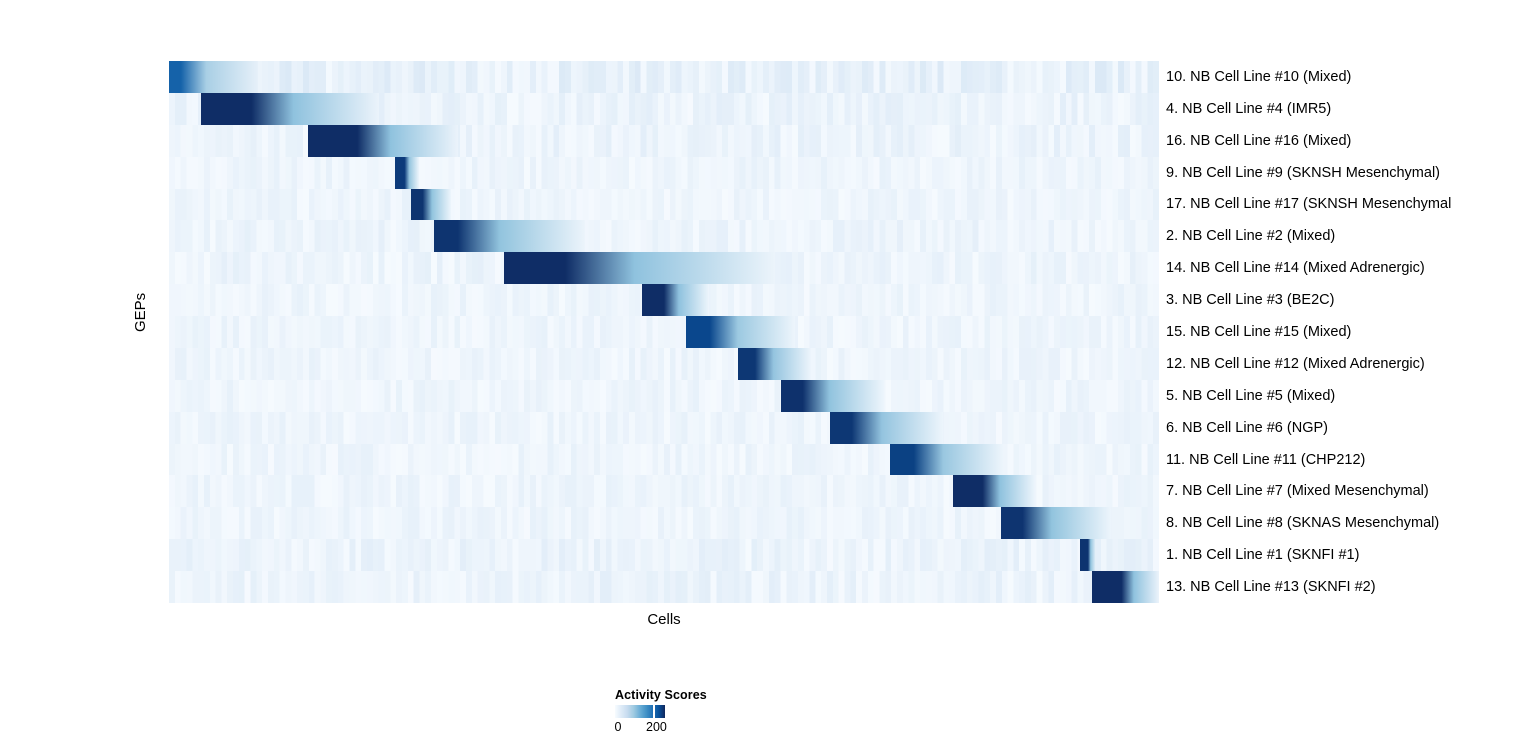  I want to click on gep-row-label: 6. NB Cell Line #6 (NGP), so click(1247, 427).